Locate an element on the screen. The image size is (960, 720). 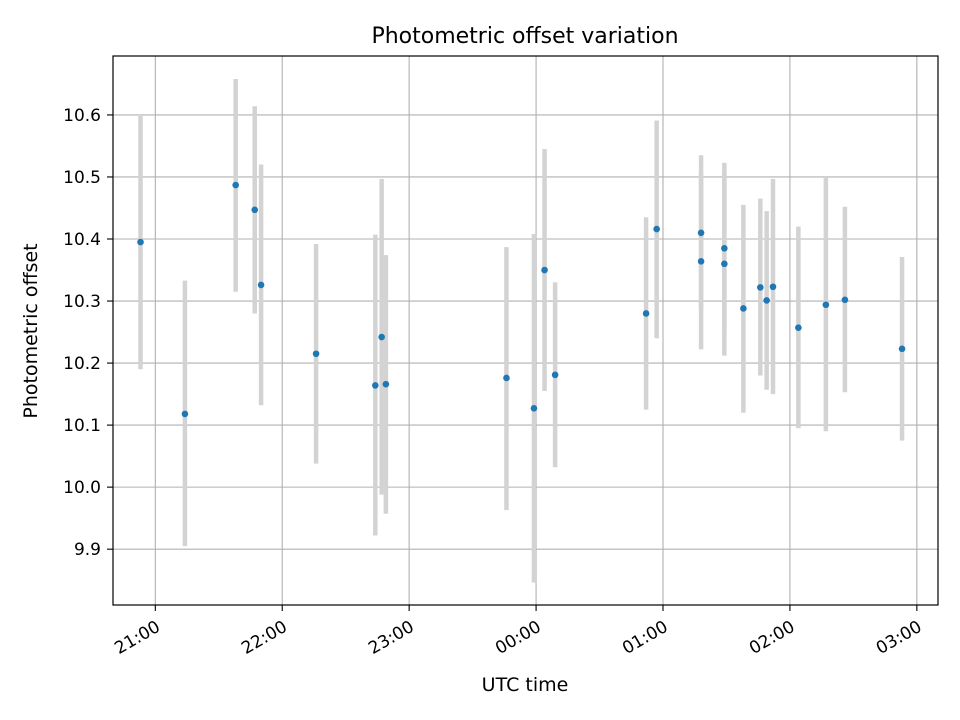
x-tick-label: 02:00 is located at coordinates (772, 638).